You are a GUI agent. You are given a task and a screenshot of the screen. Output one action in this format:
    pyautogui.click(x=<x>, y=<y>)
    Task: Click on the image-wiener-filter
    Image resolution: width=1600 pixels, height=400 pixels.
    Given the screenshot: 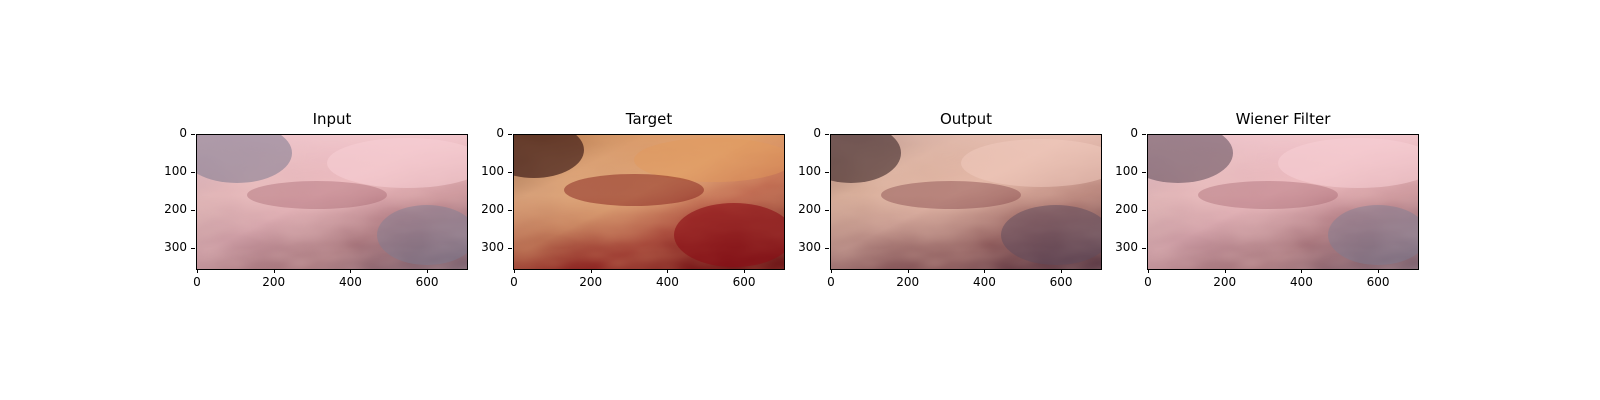 What is the action you would take?
    pyautogui.click(x=1283, y=202)
    